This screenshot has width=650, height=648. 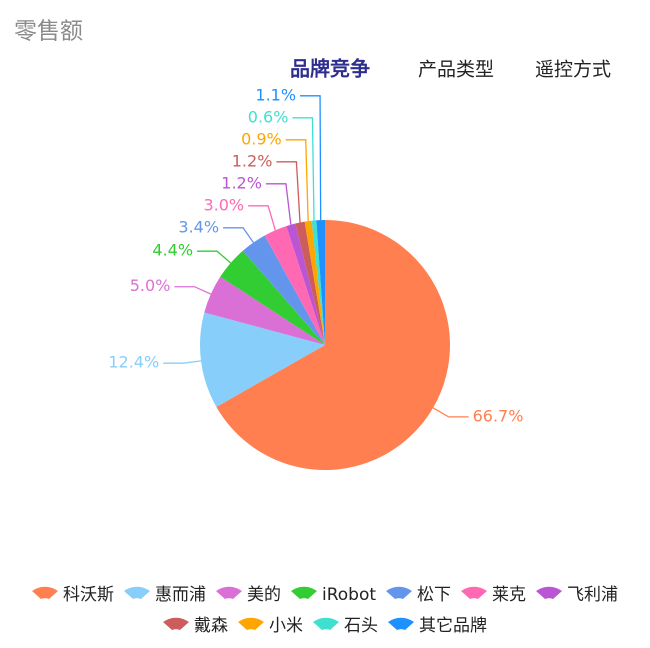 I want to click on tab-active: 品牌竞争, so click(x=330, y=69).